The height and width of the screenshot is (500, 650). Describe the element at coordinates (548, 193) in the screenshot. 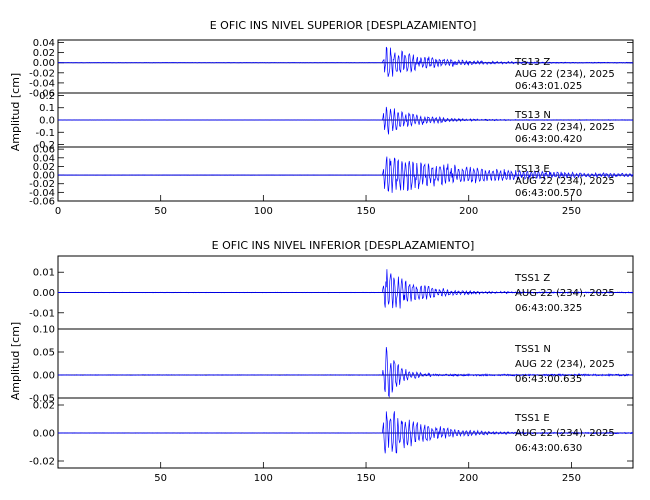

I see `start-time-label: 06:43:00.570` at that location.